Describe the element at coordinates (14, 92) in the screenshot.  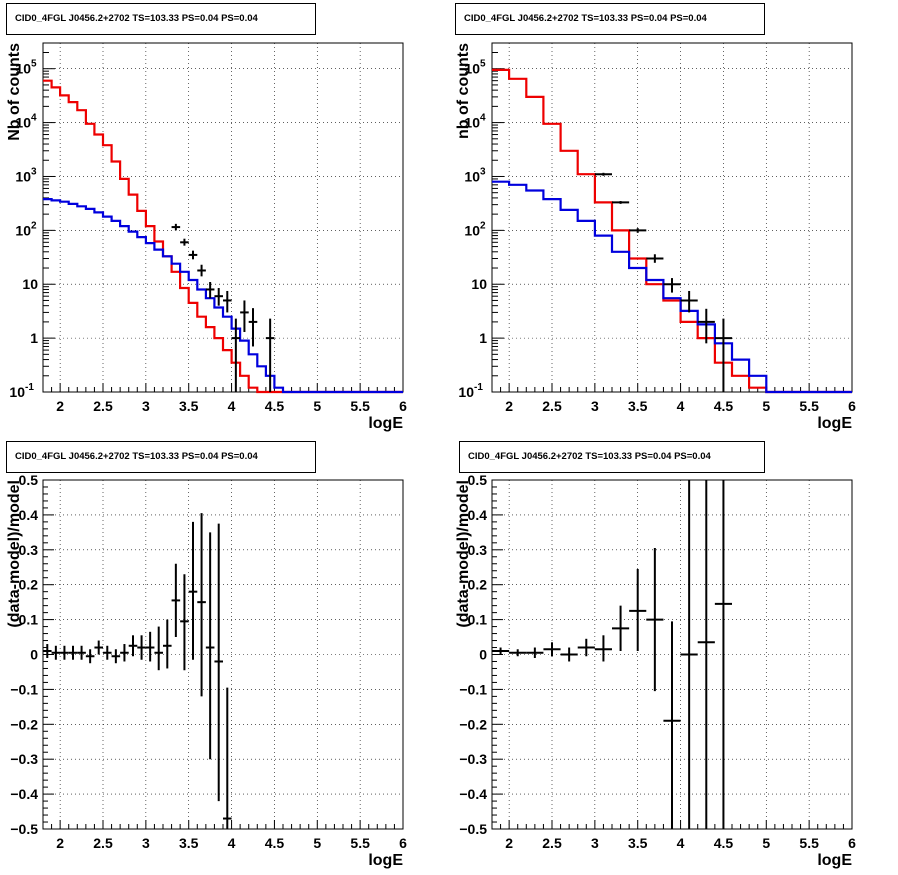
I see `y-axis-title: Nb of counts` at that location.